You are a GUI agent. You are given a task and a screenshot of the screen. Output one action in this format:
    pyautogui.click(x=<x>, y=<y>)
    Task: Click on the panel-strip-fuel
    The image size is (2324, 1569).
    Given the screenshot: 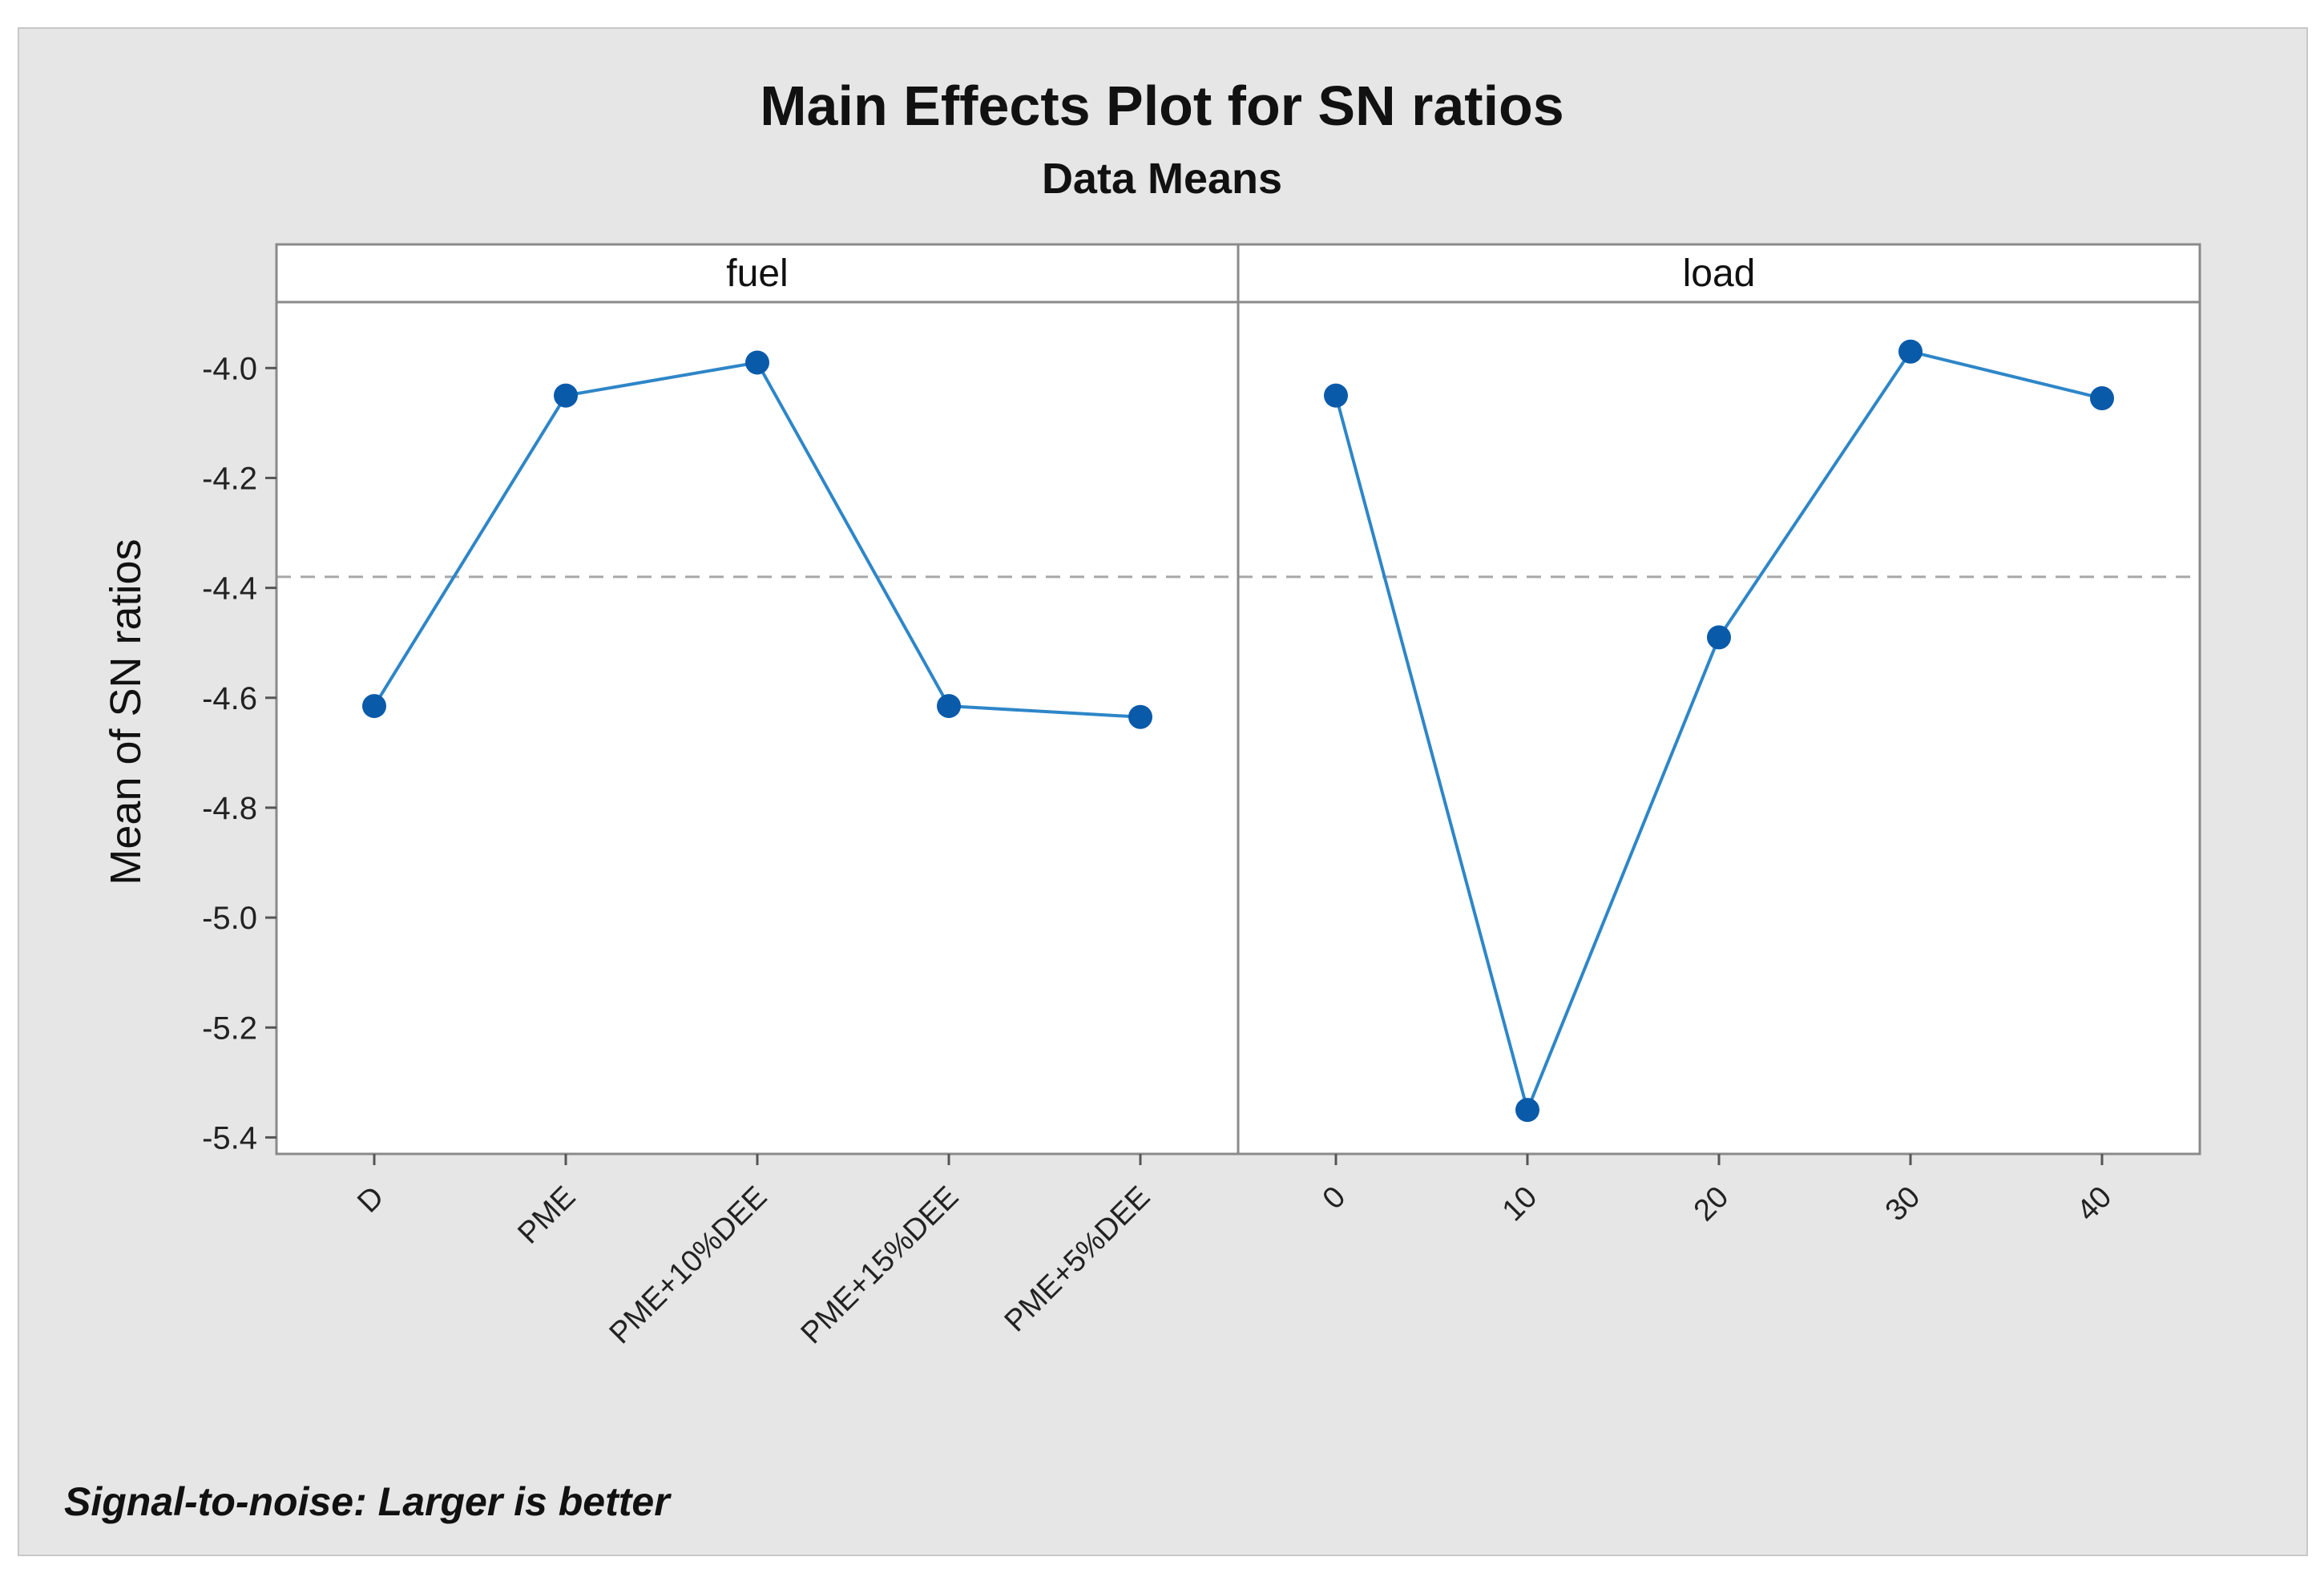 What is the action you would take?
    pyautogui.click(x=757, y=274)
    